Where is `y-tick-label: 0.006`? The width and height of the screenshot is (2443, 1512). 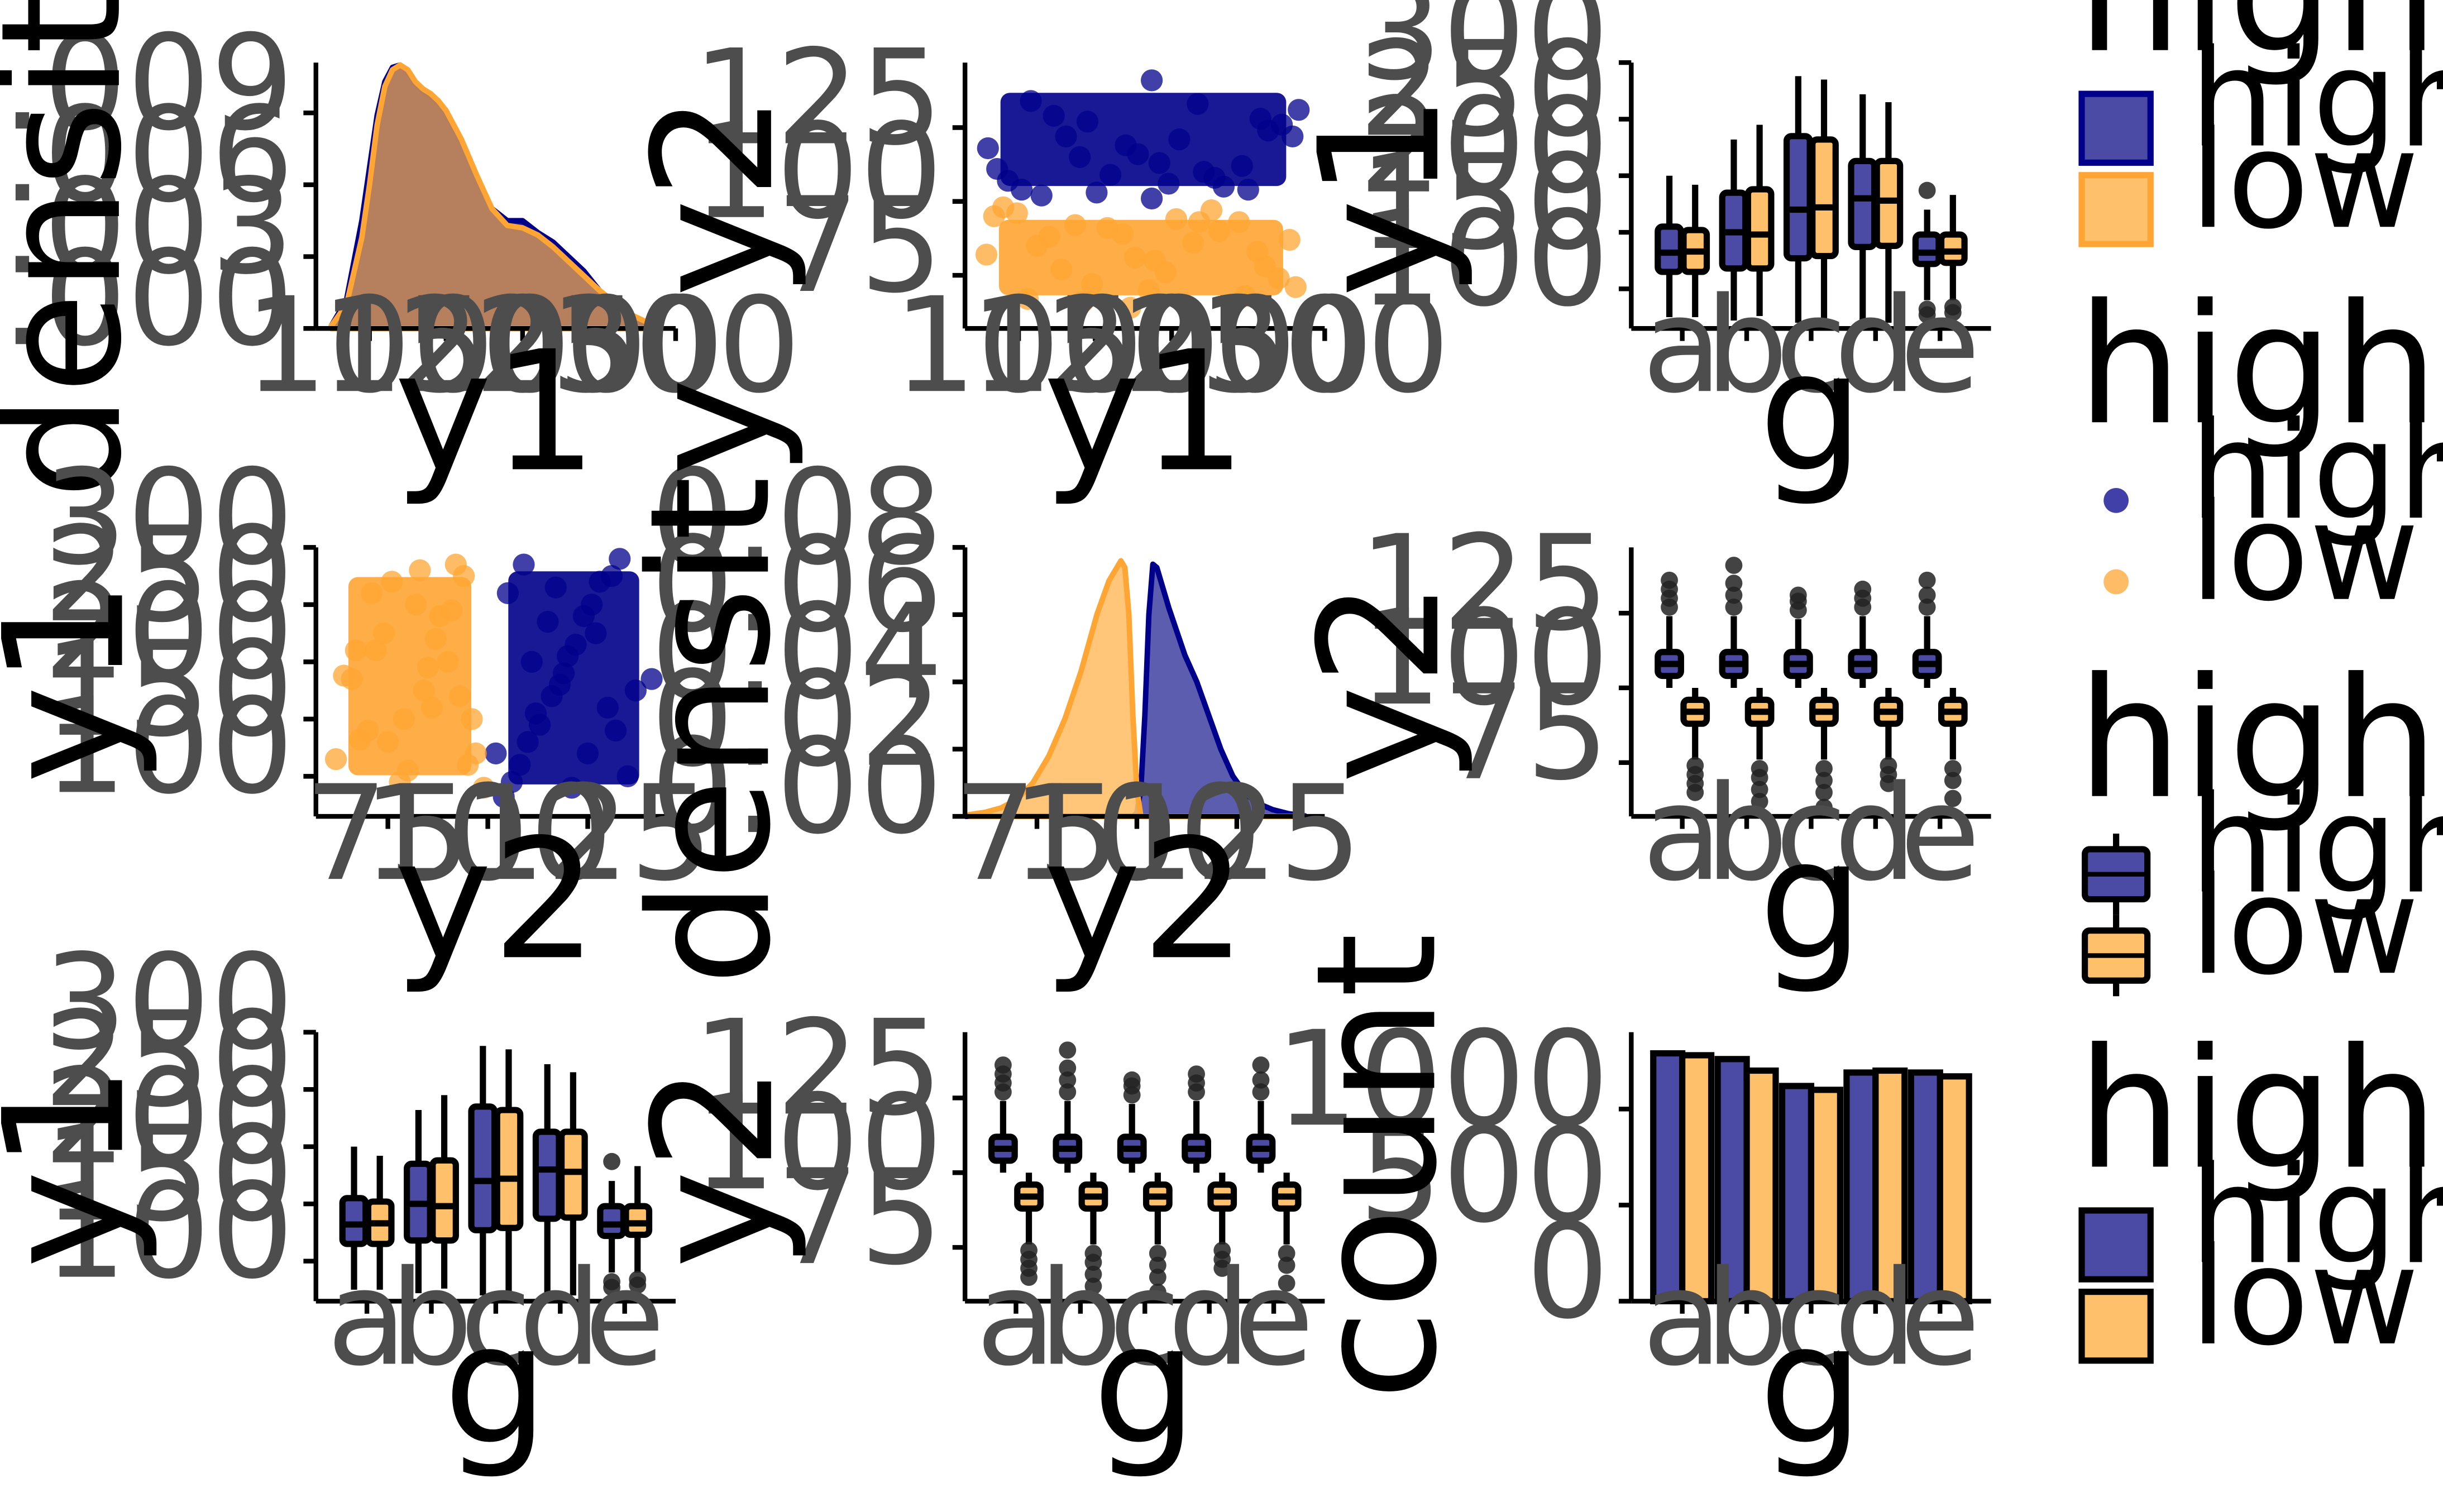
y-tick-label: 0.006 is located at coordinates (147, 155).